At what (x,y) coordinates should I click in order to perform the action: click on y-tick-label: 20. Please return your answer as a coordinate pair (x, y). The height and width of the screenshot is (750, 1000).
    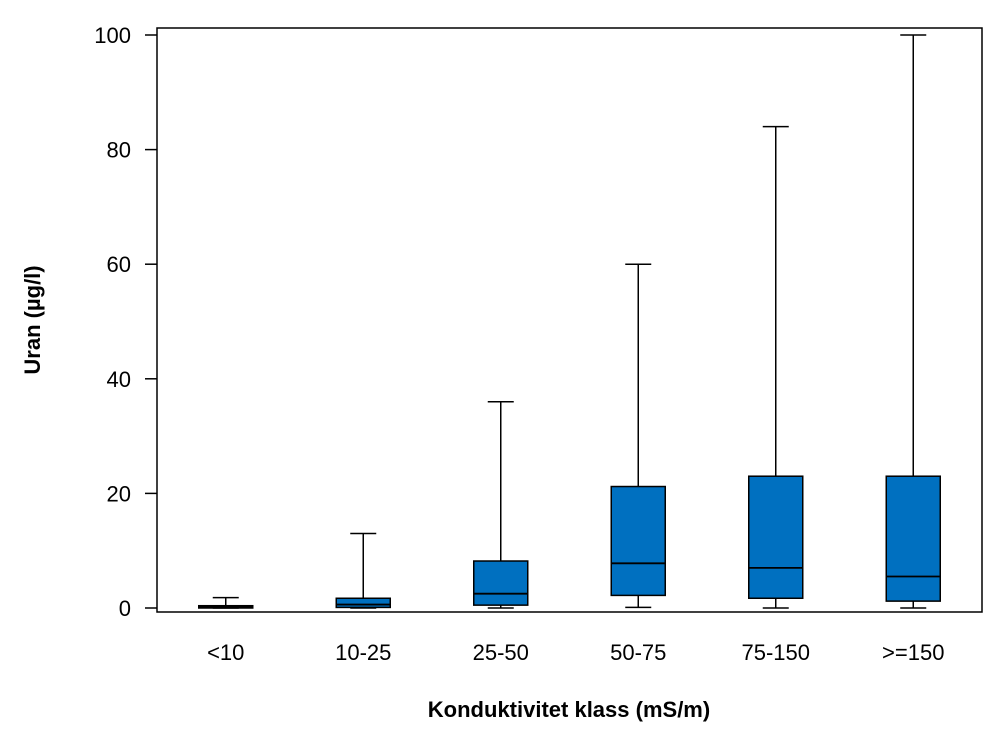
    Looking at the image, I should click on (119, 493).